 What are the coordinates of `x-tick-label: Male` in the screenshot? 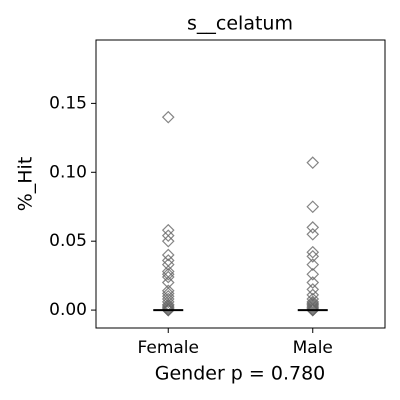 It's located at (313, 348).